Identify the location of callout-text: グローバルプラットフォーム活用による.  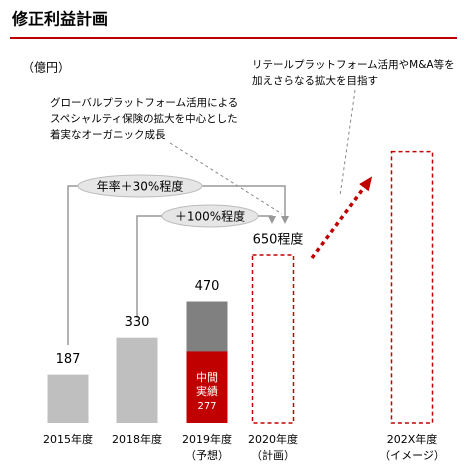
(144, 102).